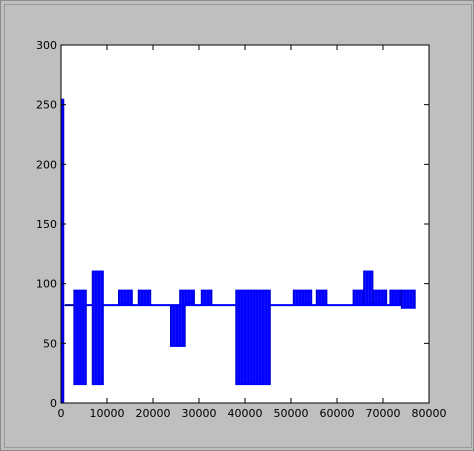  I want to click on y-tick-label: 150, so click(46, 224).